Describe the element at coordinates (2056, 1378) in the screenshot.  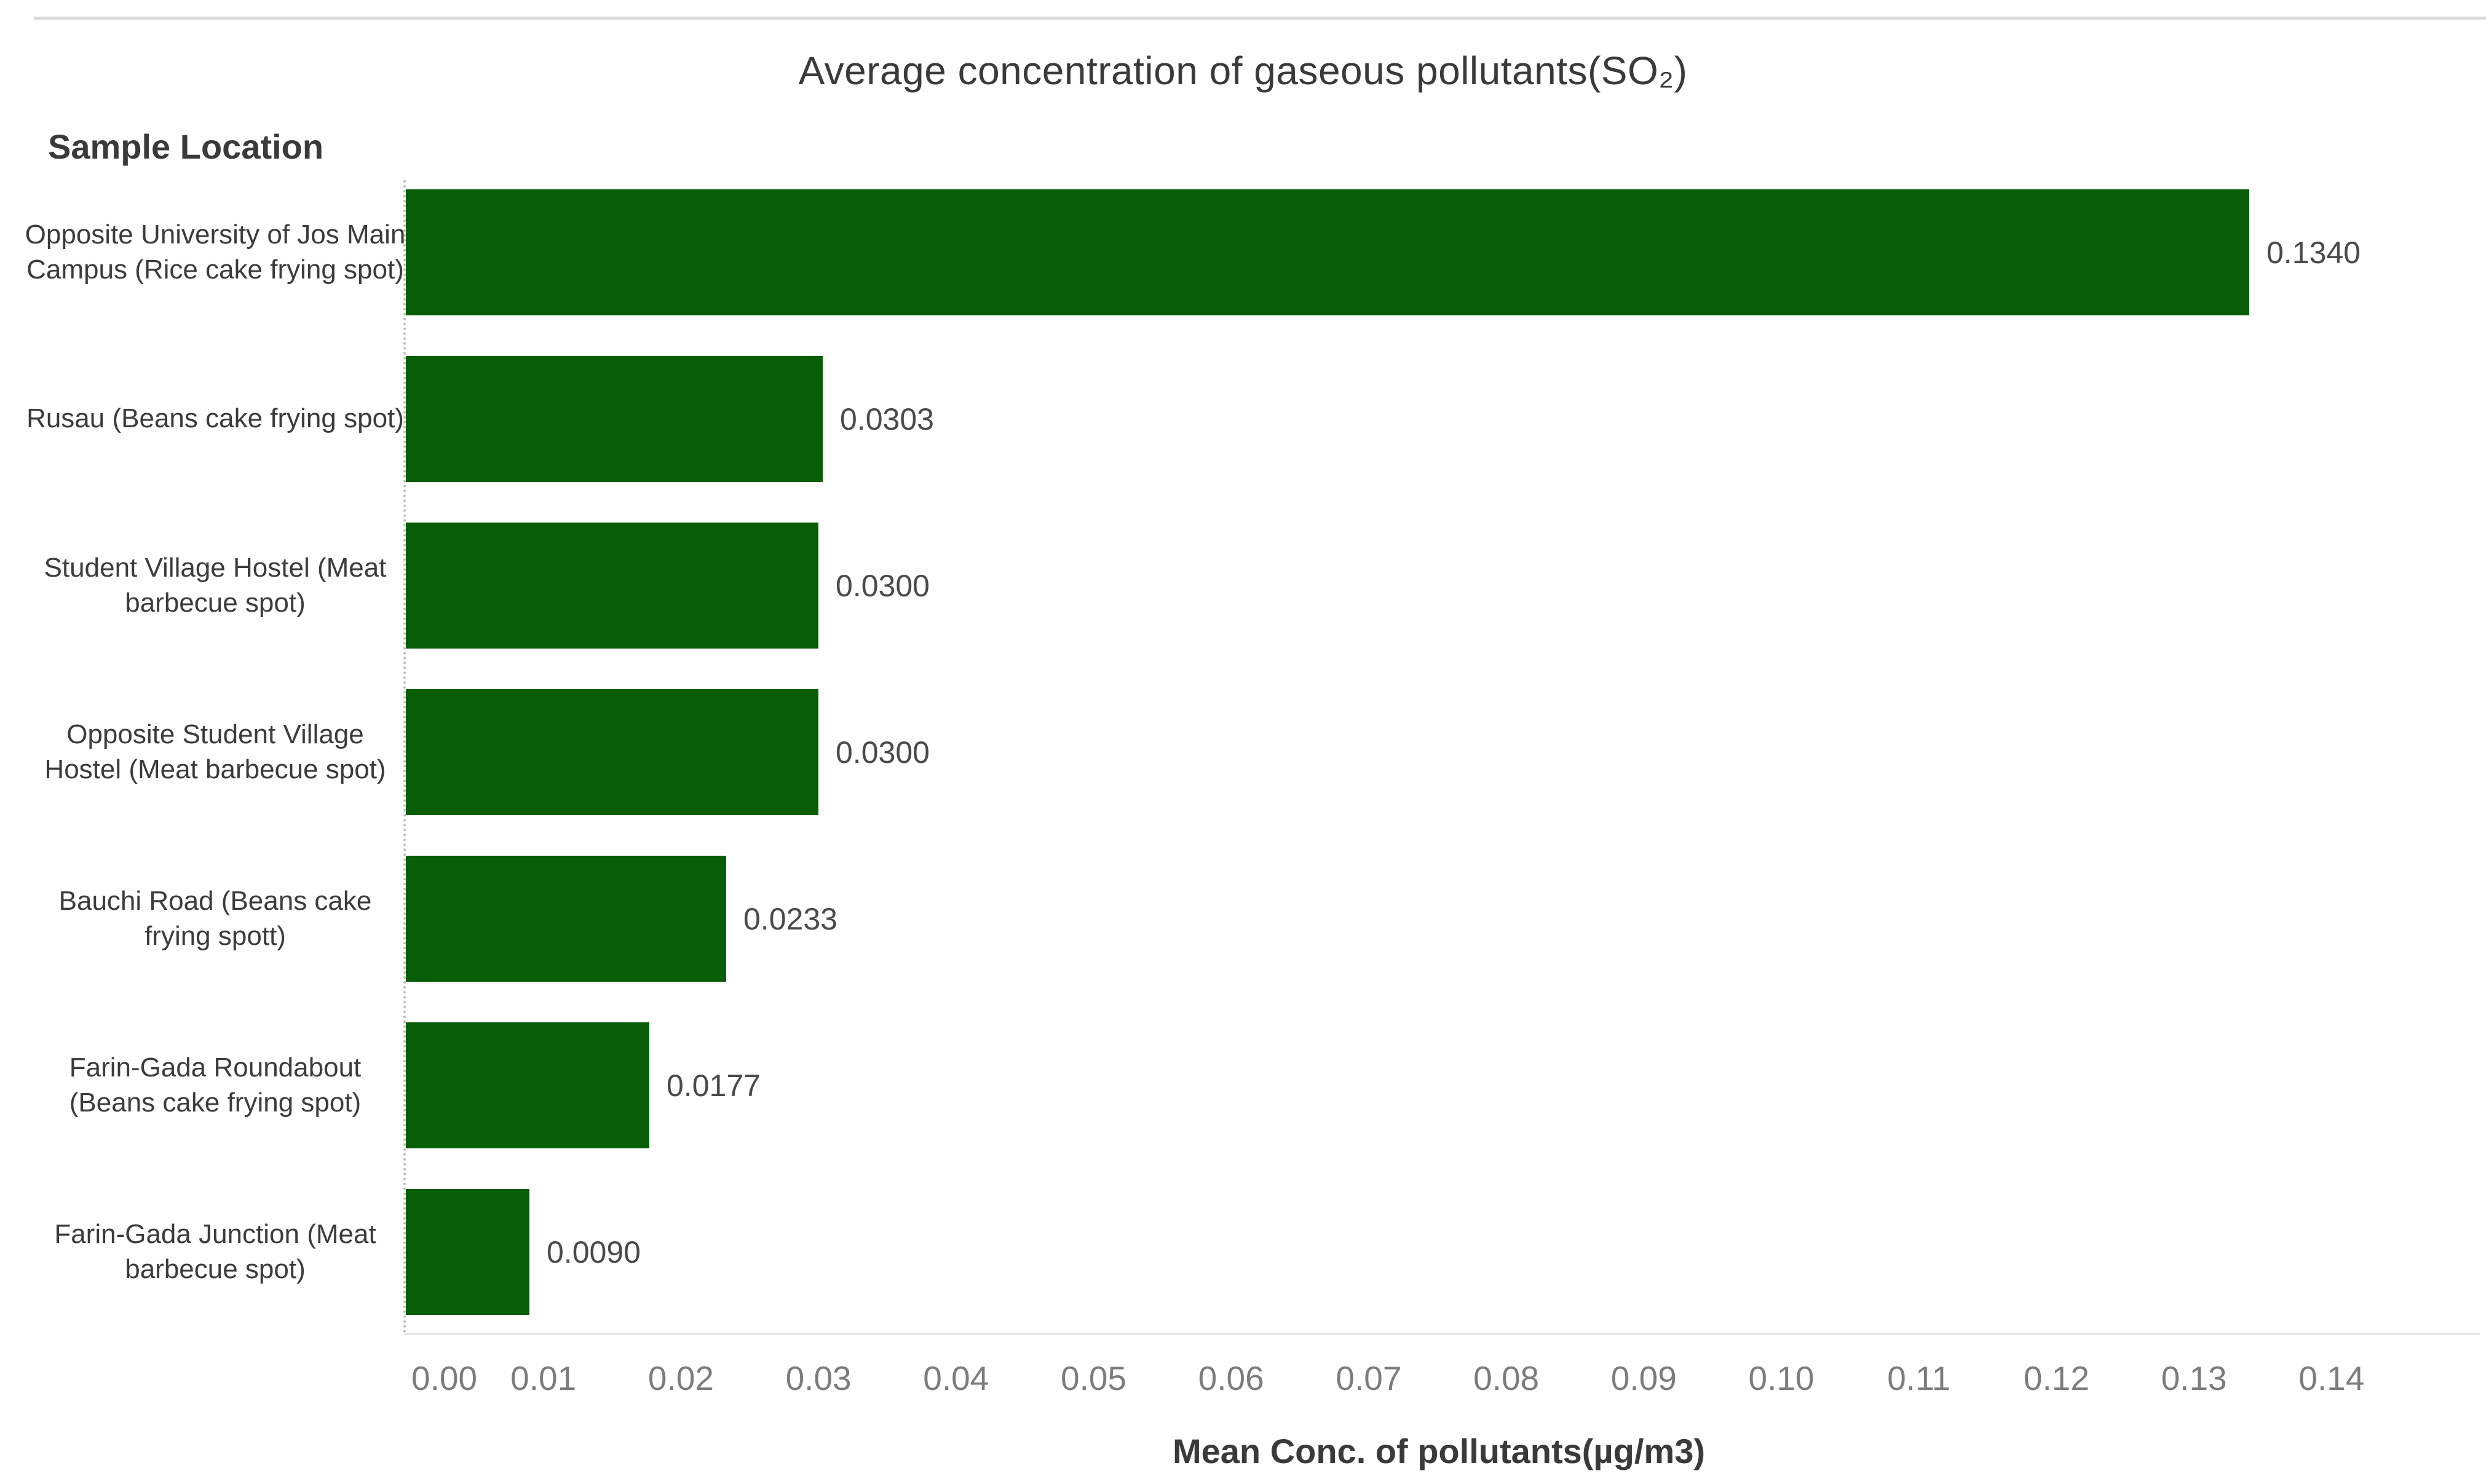
I see `x-tick-label: 0.12` at that location.